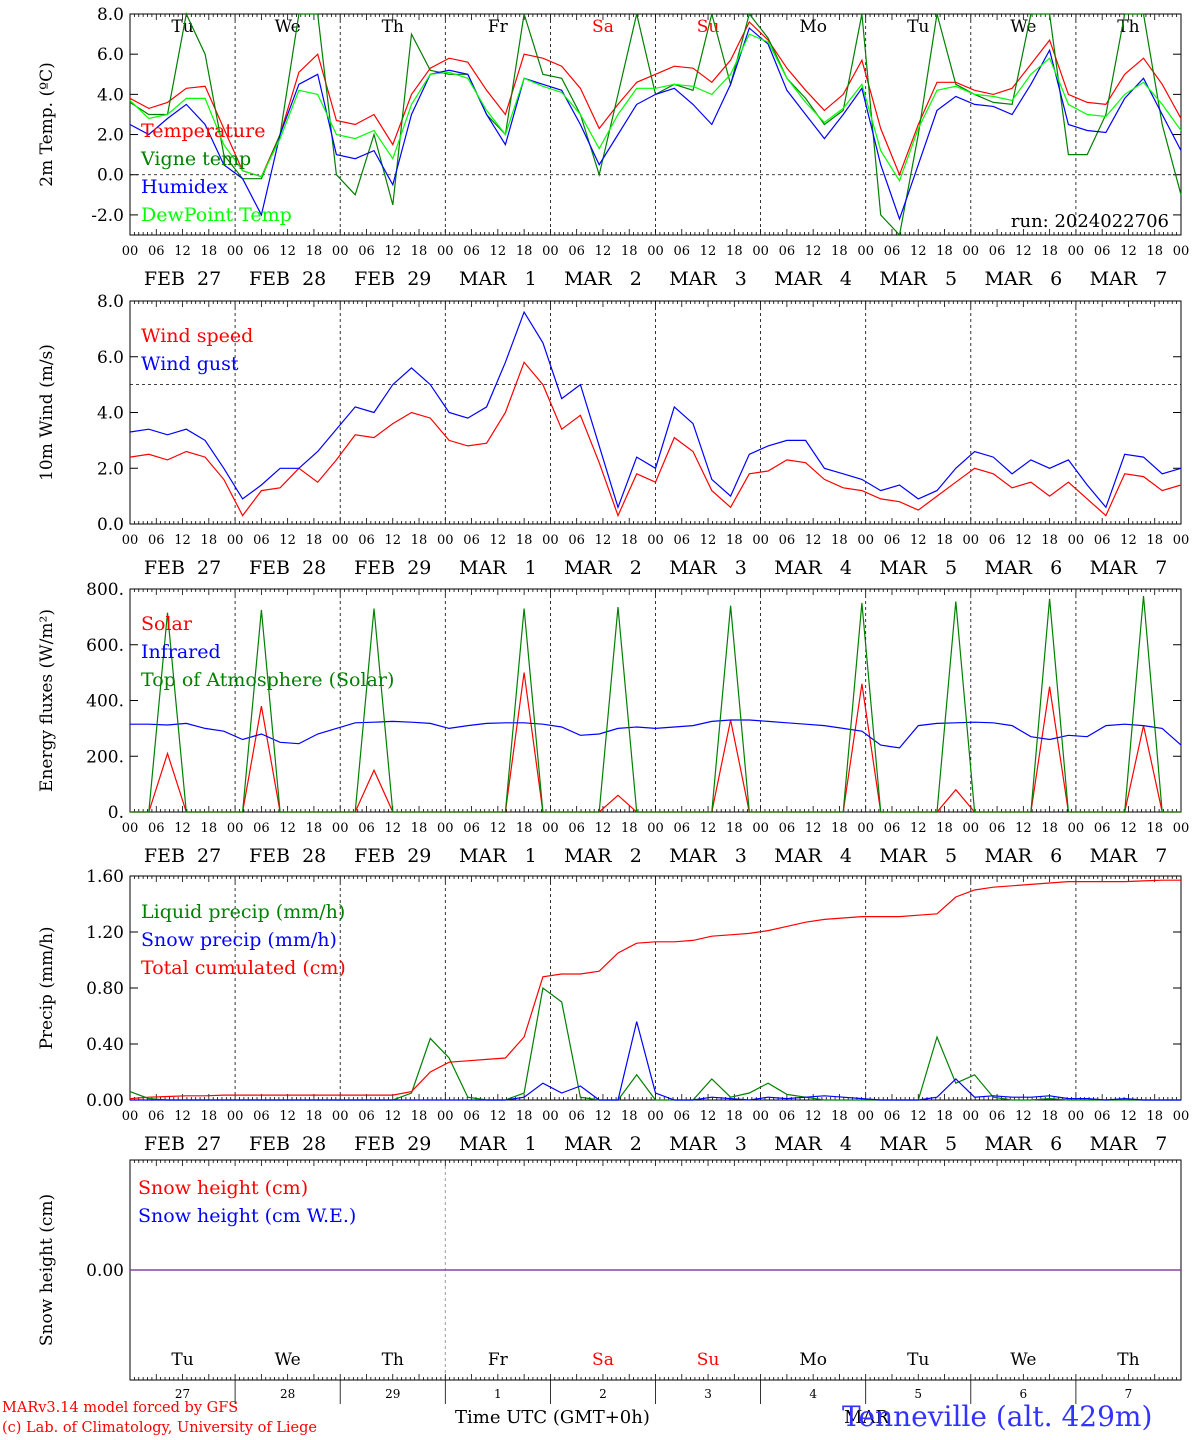 The image size is (1194, 1440). Describe the element at coordinates (110, 55) in the screenshot. I see `y-tick-label: 6.0` at that location.